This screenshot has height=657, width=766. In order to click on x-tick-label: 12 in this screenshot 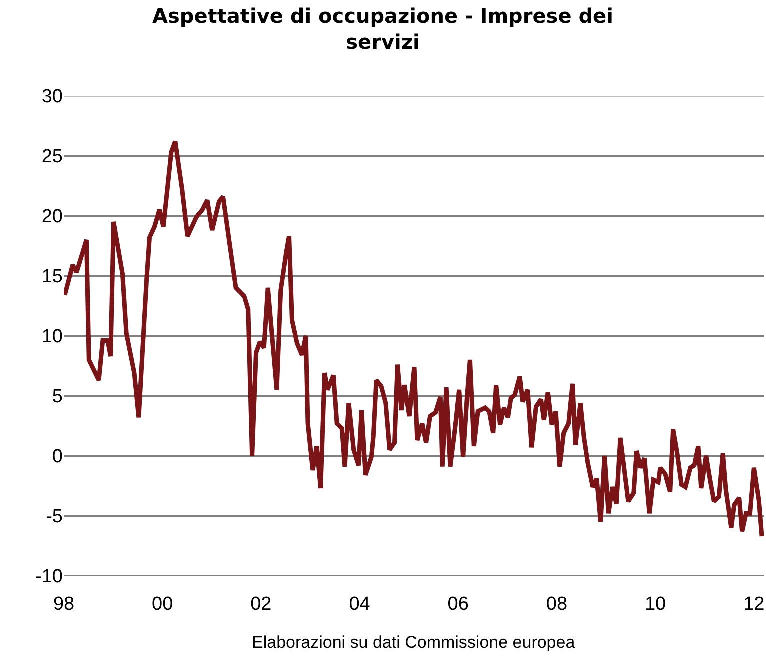, I will do `click(754, 604)`.